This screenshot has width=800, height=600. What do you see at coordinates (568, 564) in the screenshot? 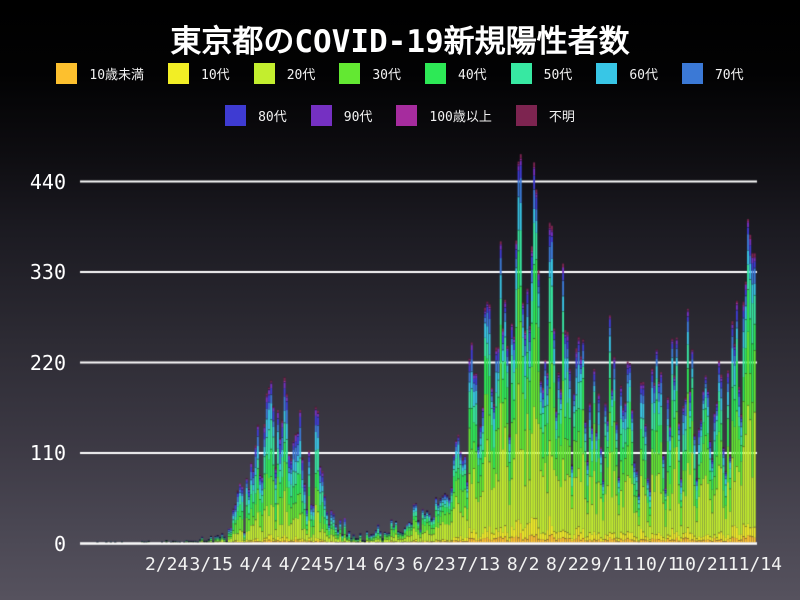
I see `x-axis-tick-label: 8/22` at bounding box center [568, 564].